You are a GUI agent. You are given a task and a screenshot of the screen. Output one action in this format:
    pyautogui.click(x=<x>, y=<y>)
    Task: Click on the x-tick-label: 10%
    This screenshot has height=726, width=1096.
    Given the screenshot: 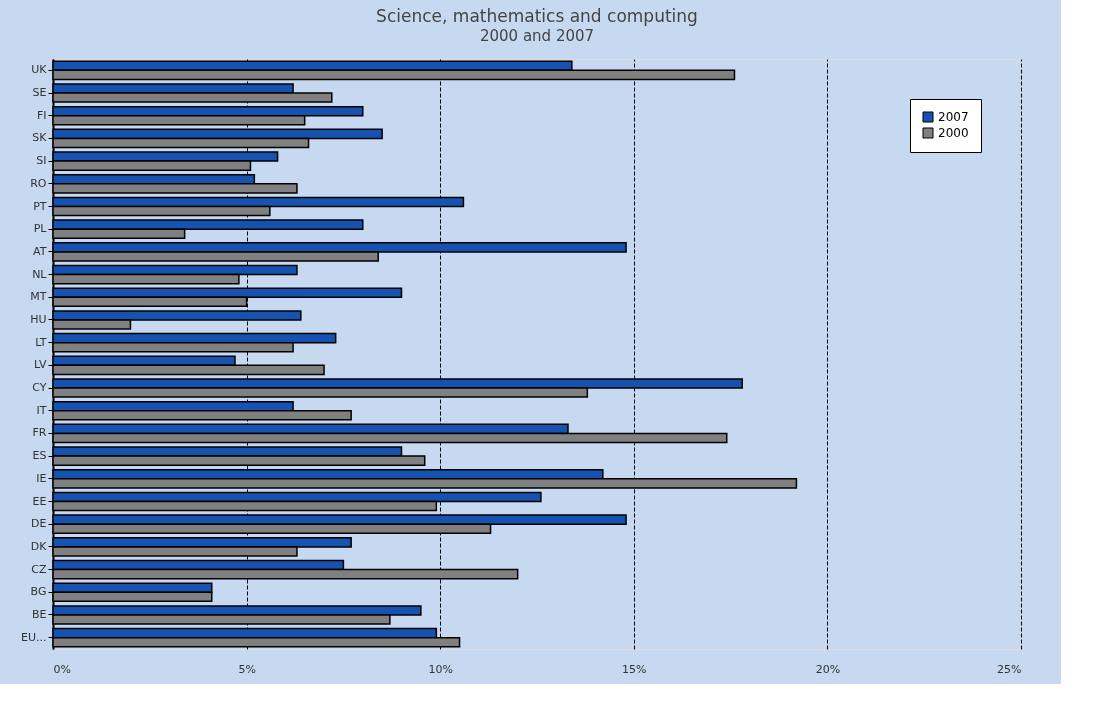 What is the action you would take?
    pyautogui.click(x=440, y=669)
    